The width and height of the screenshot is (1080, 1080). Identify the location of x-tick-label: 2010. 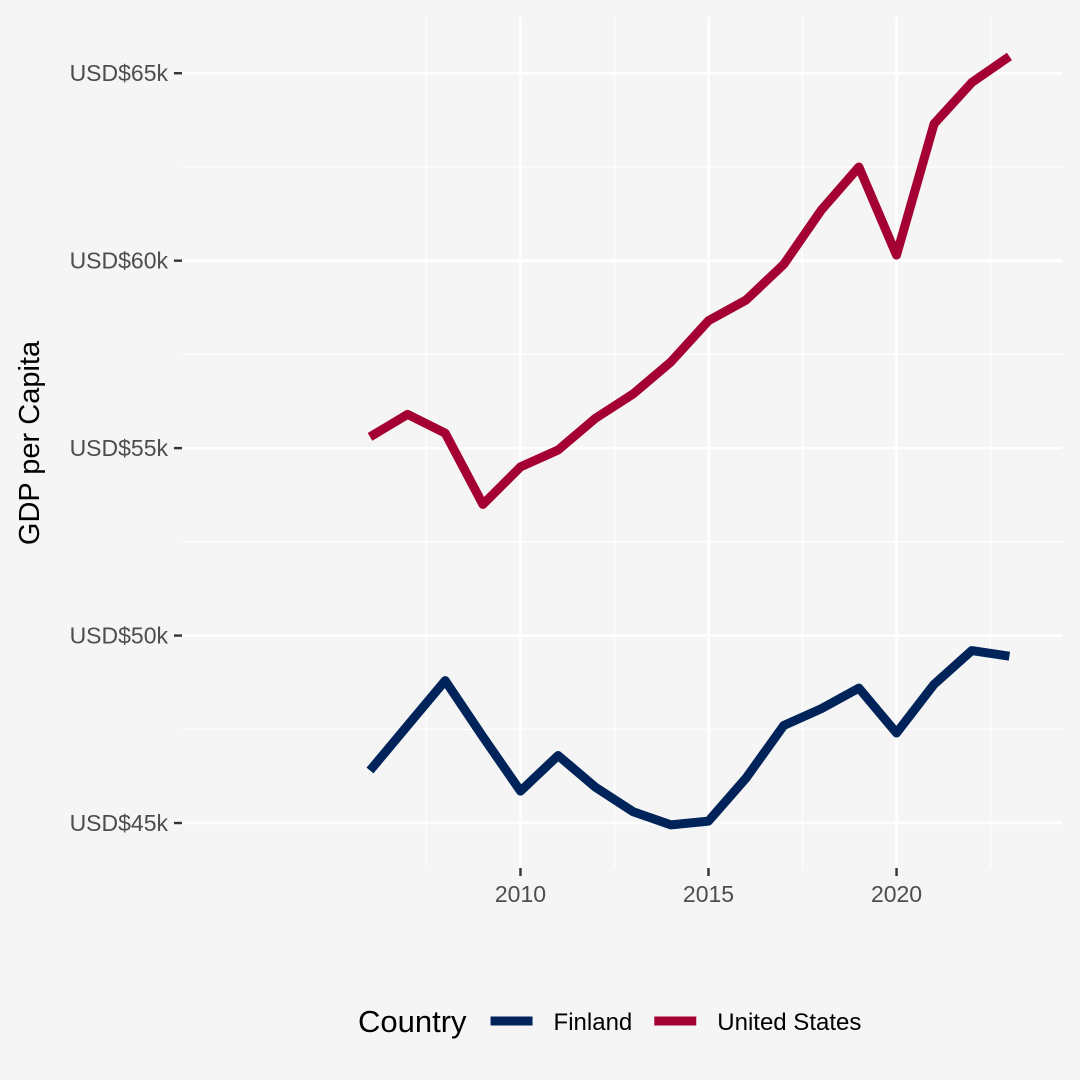
(520, 894).